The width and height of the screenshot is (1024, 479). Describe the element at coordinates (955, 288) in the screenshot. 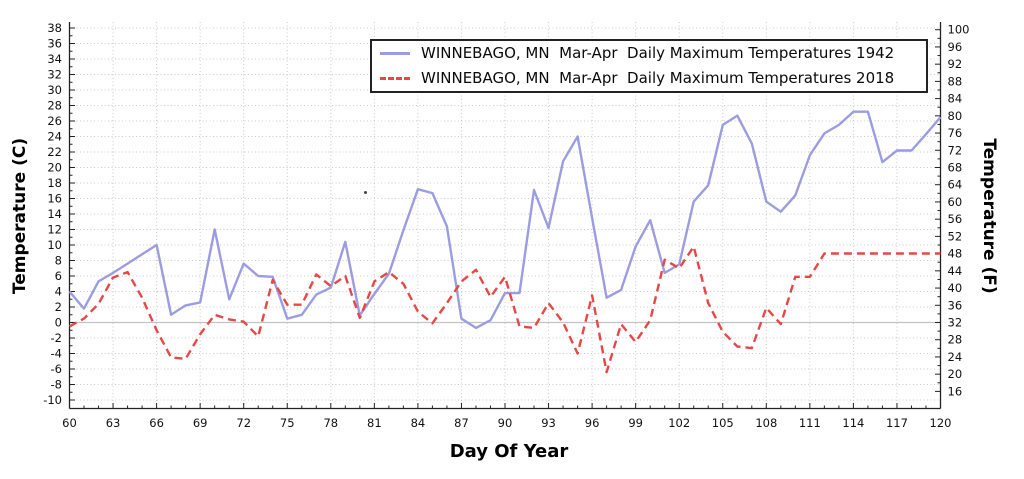

I see `y-right-tick-label: 40` at that location.